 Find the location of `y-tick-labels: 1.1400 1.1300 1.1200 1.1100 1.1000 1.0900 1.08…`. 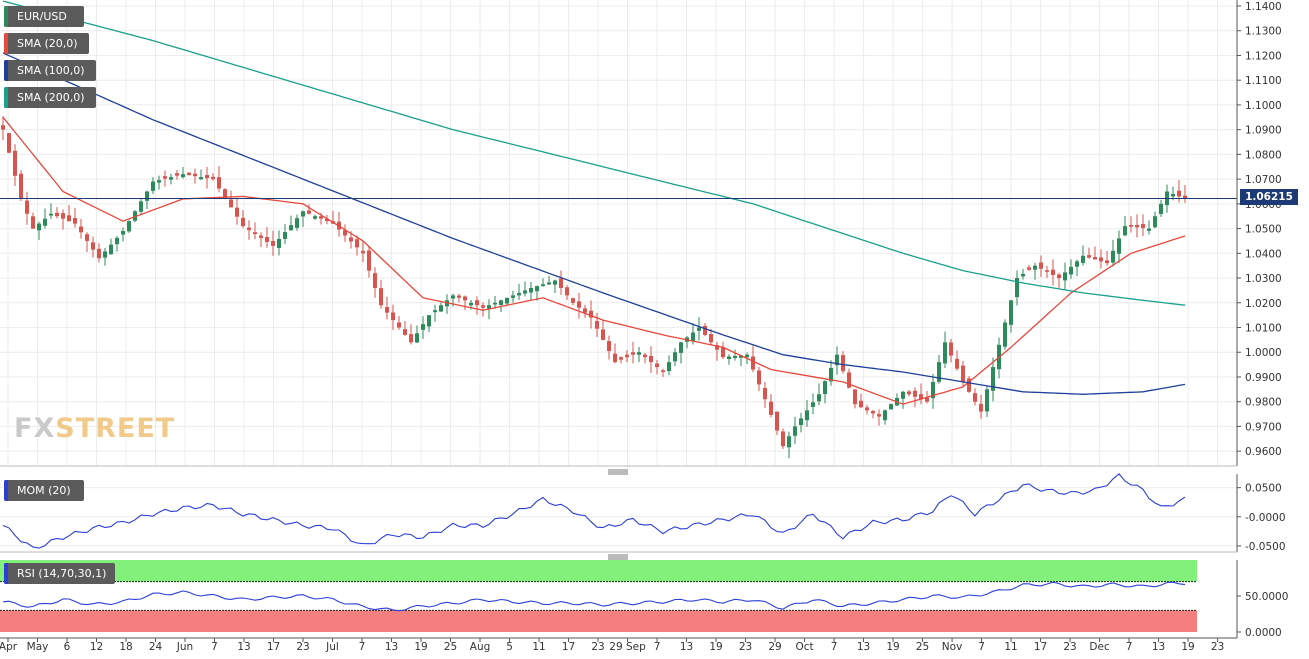

y-tick-labels: 1.1400 1.1300 1.1200 1.1100 1.1000 1.0900 1.08… is located at coordinates (1266, 320).